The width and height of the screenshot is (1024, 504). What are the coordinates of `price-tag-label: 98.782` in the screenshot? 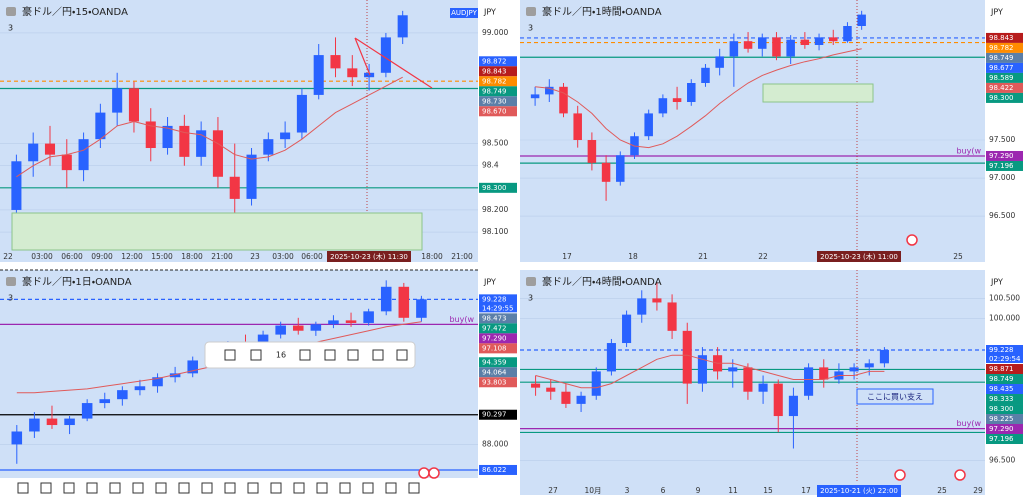 It's located at (494, 81).